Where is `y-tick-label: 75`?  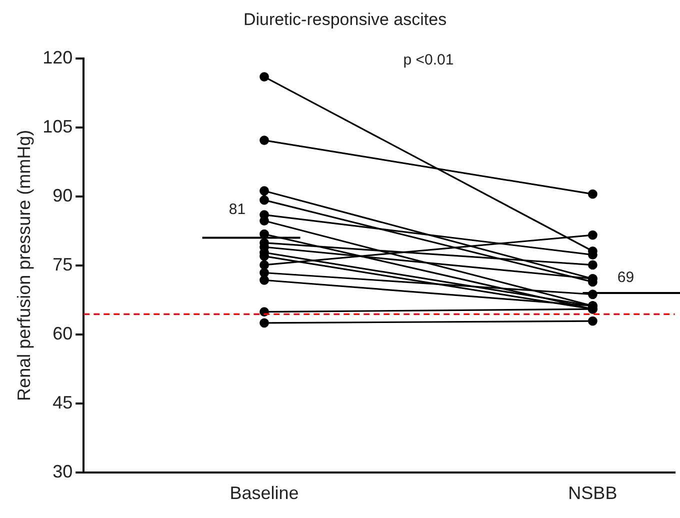
y-tick-label: 75 is located at coordinates (62, 264).